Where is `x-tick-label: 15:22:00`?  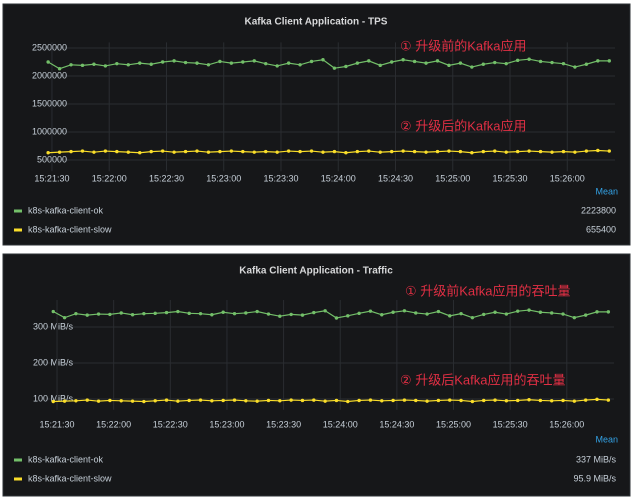 x-tick-label: 15:22:00 is located at coordinates (113, 424).